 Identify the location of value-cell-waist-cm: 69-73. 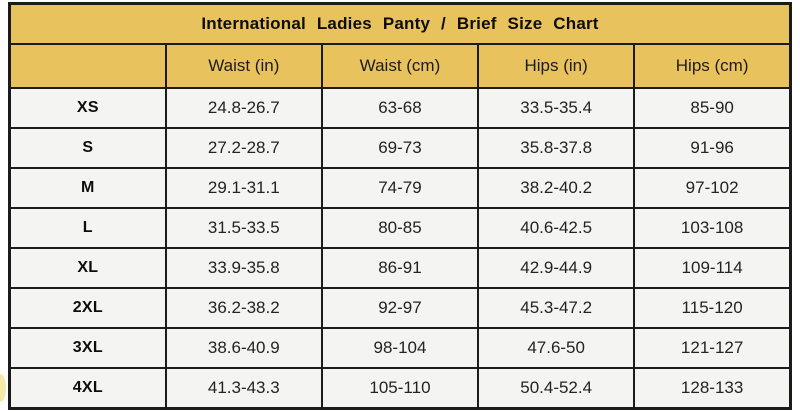
(400, 148).